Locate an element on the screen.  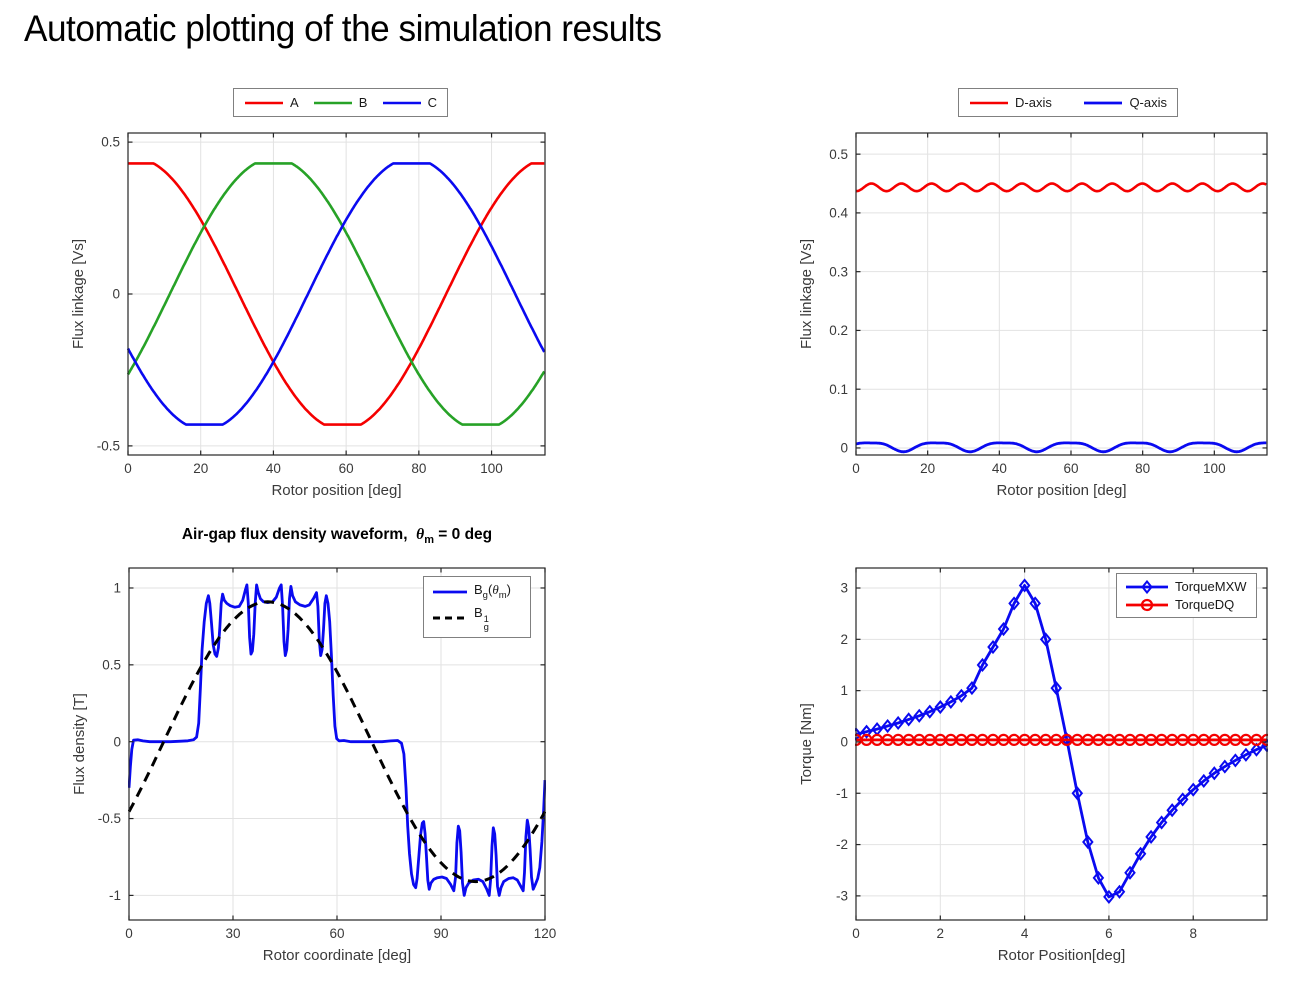
x-tick-label: 4 is located at coordinates (1025, 933).